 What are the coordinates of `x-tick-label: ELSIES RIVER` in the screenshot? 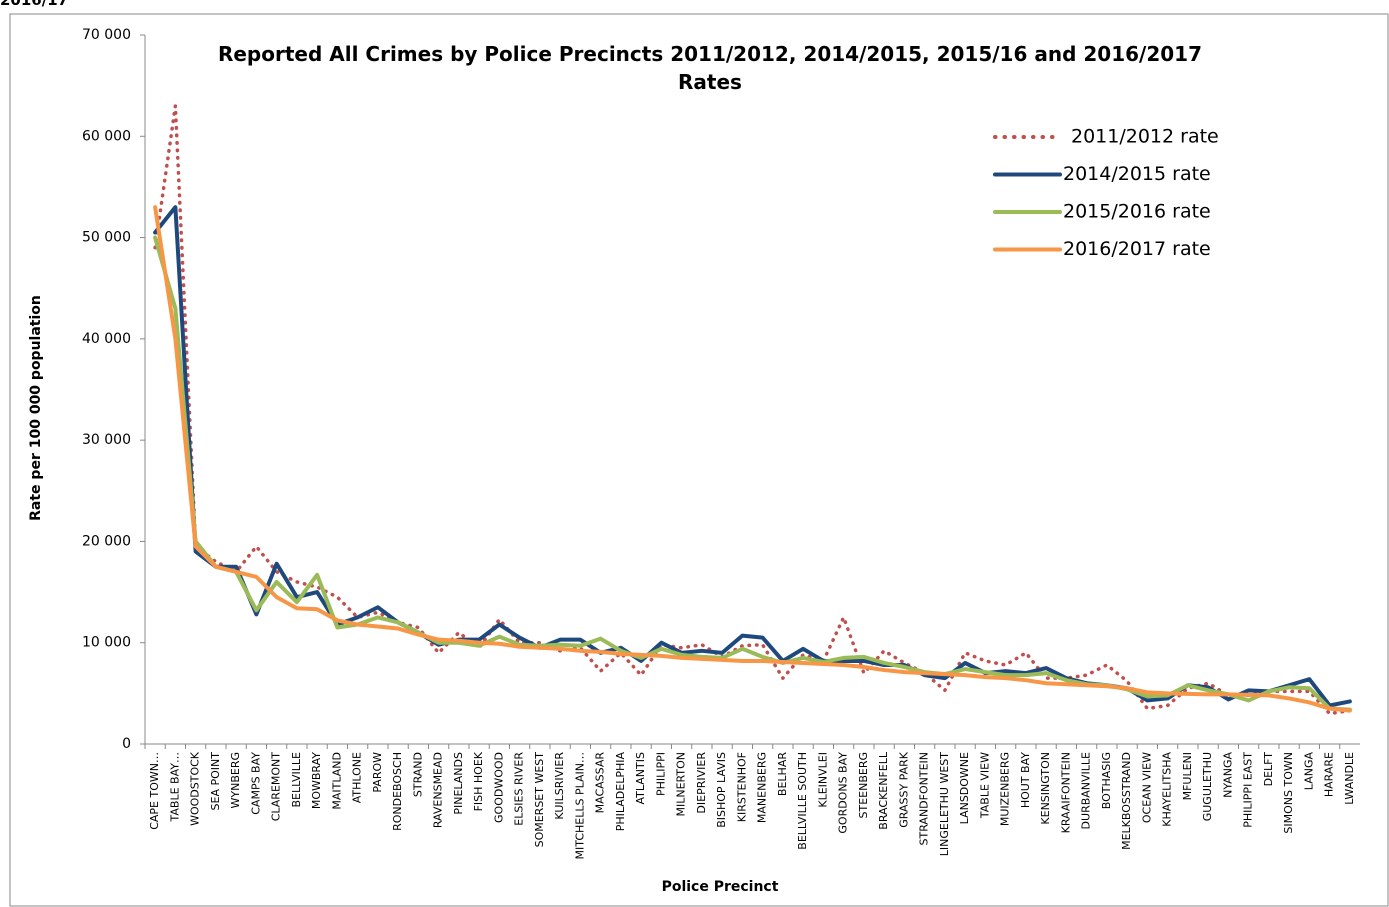 It's located at (519, 789).